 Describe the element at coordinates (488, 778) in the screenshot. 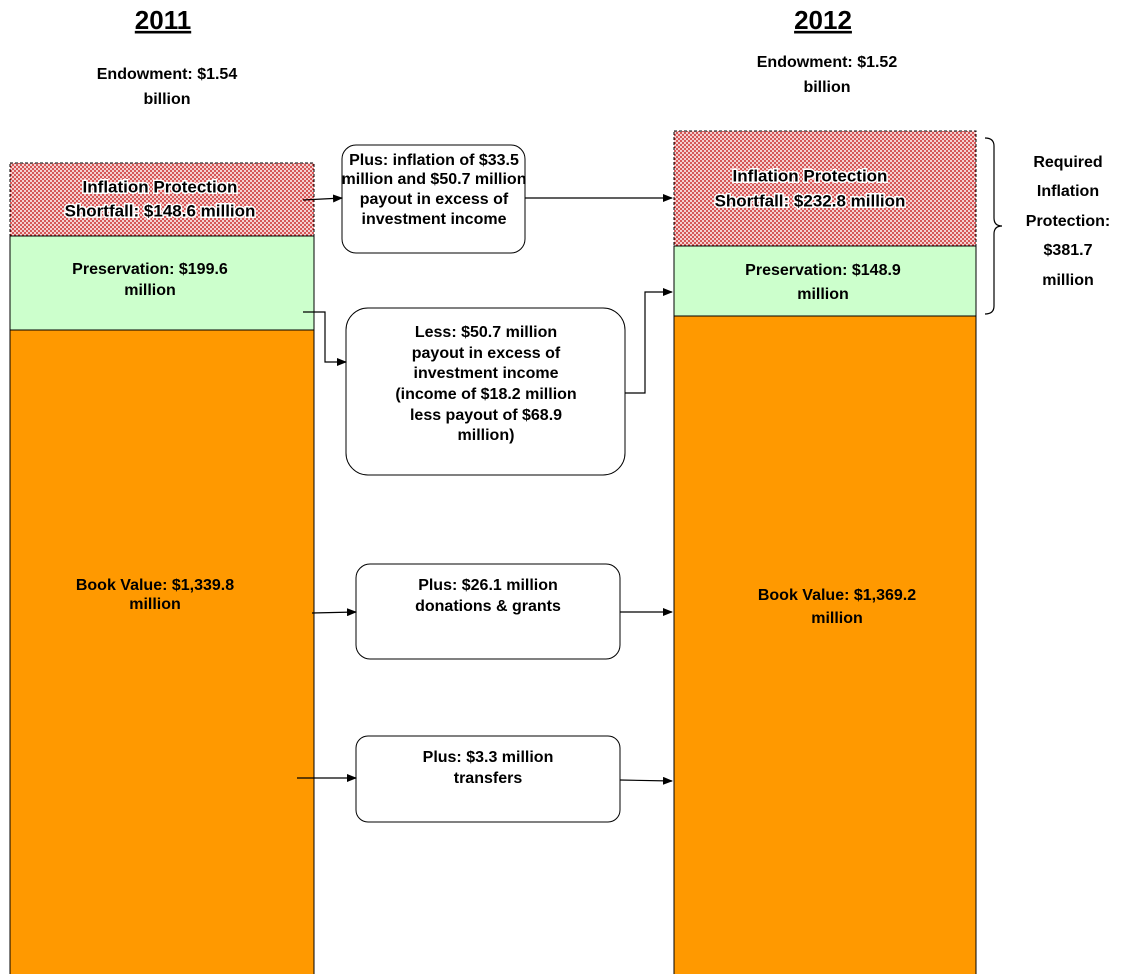

I see `change-text: transfers` at that location.